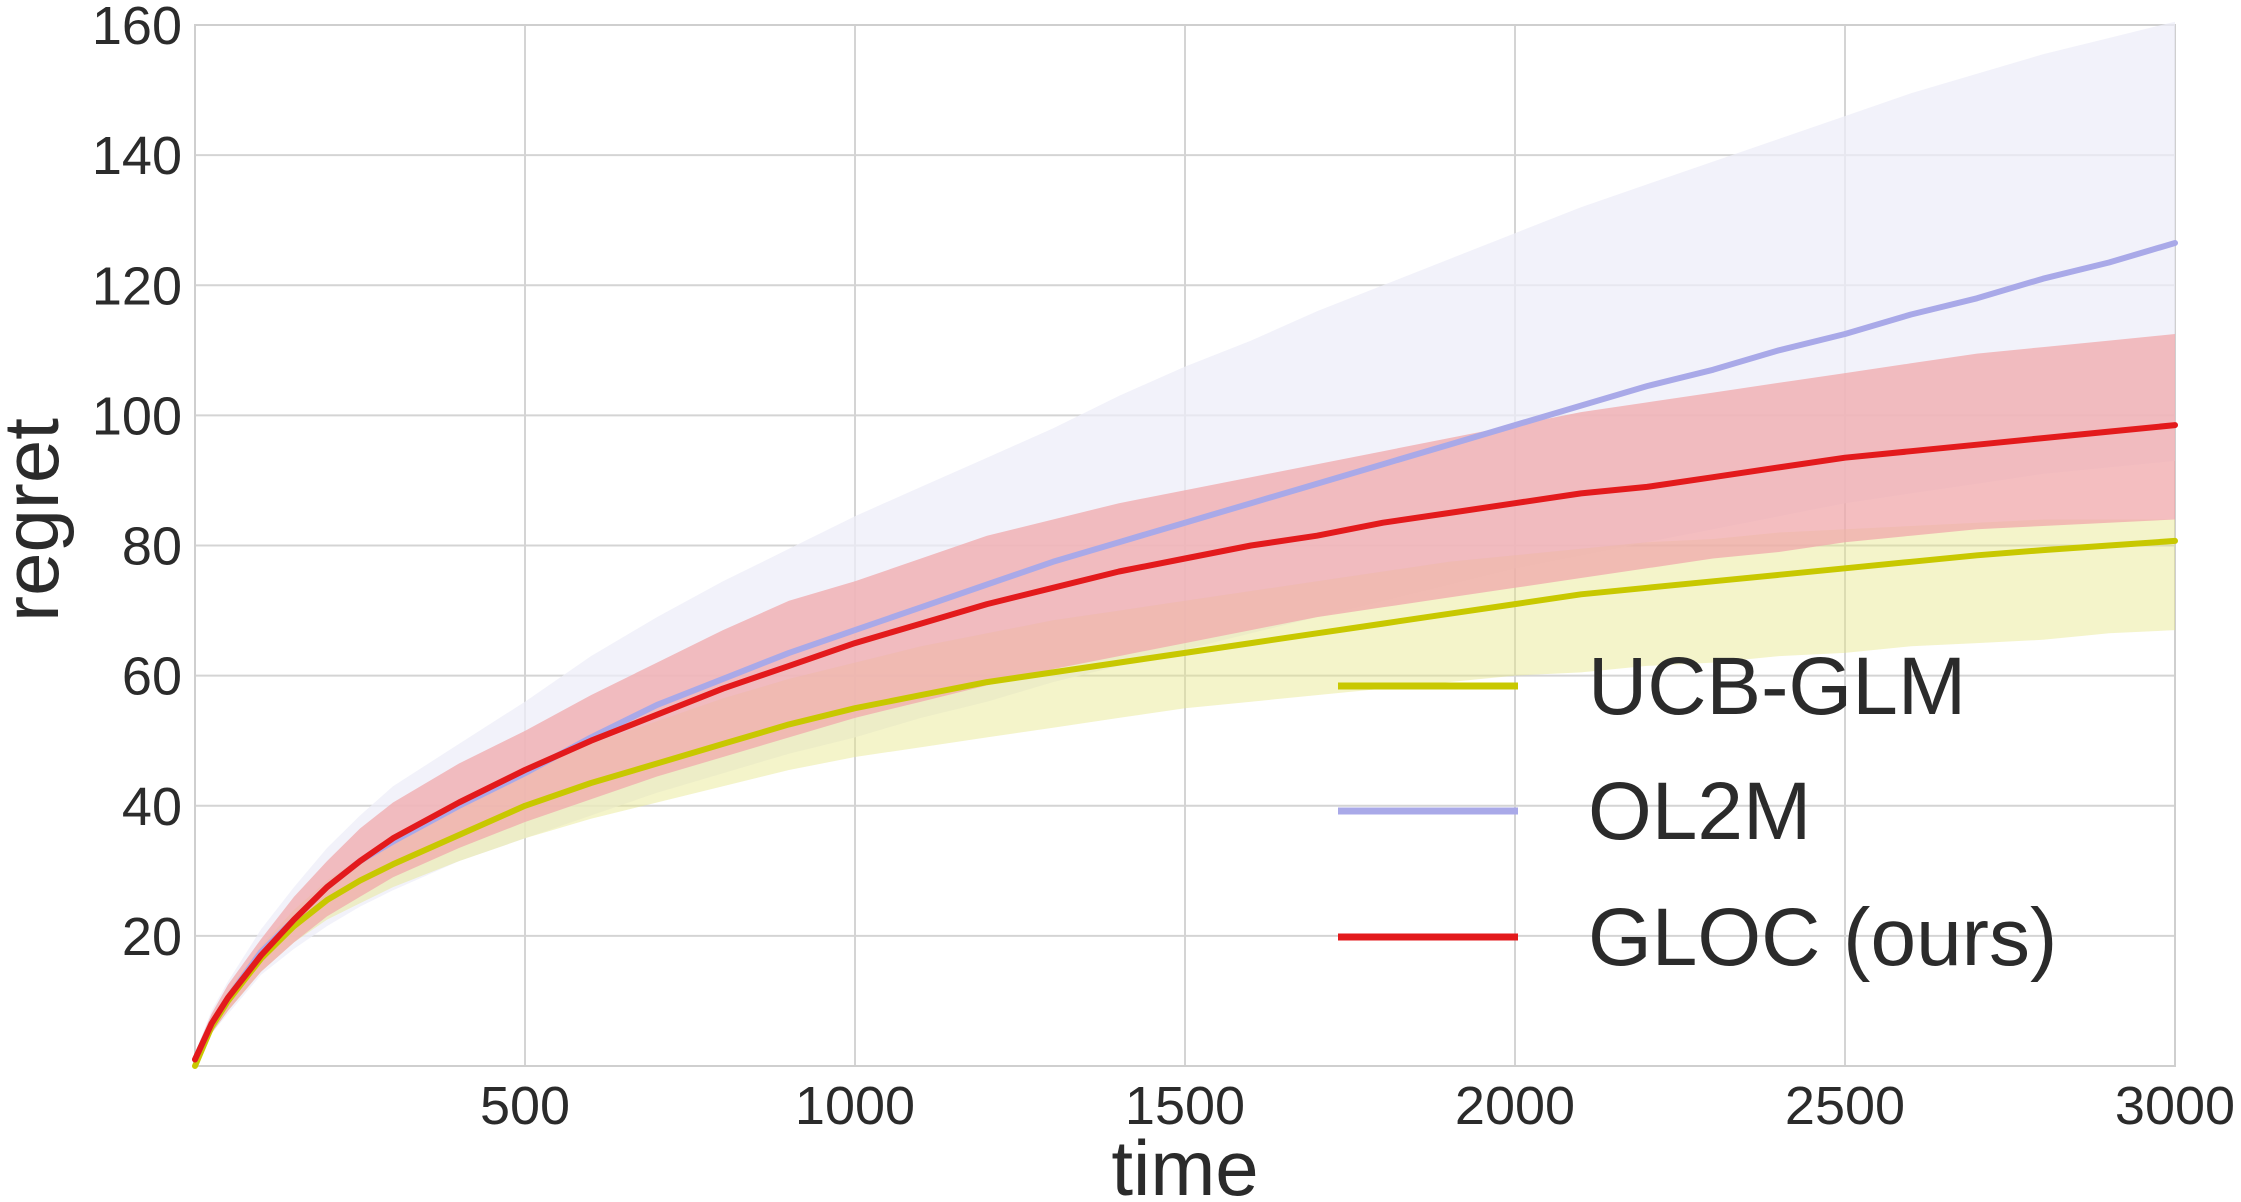 The width and height of the screenshot is (2241, 1202). What do you see at coordinates (37, 520) in the screenshot?
I see `y-axis-title: regret` at bounding box center [37, 520].